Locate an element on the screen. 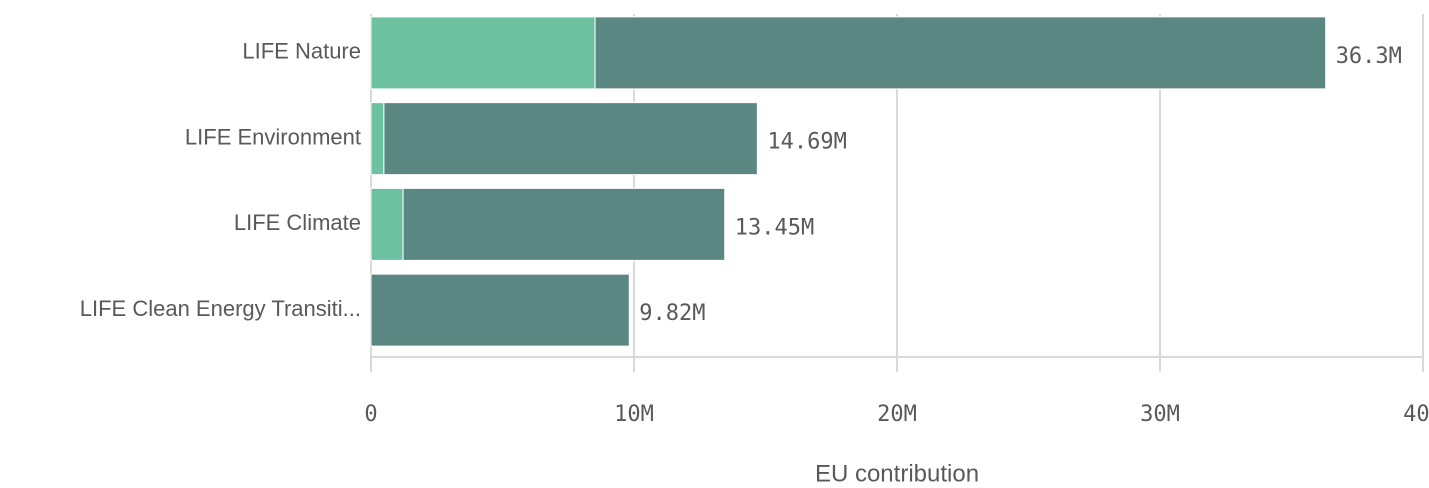 This screenshot has width=1429, height=488. x-tick-label: 20M is located at coordinates (897, 414).